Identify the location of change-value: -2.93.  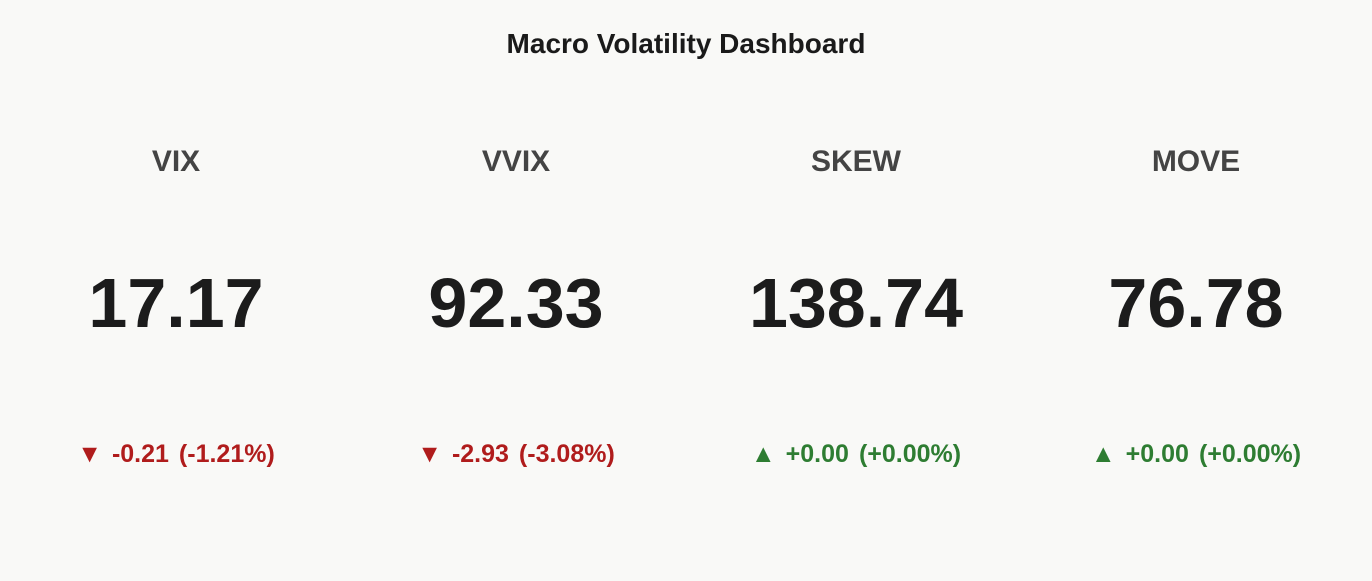
(480, 454).